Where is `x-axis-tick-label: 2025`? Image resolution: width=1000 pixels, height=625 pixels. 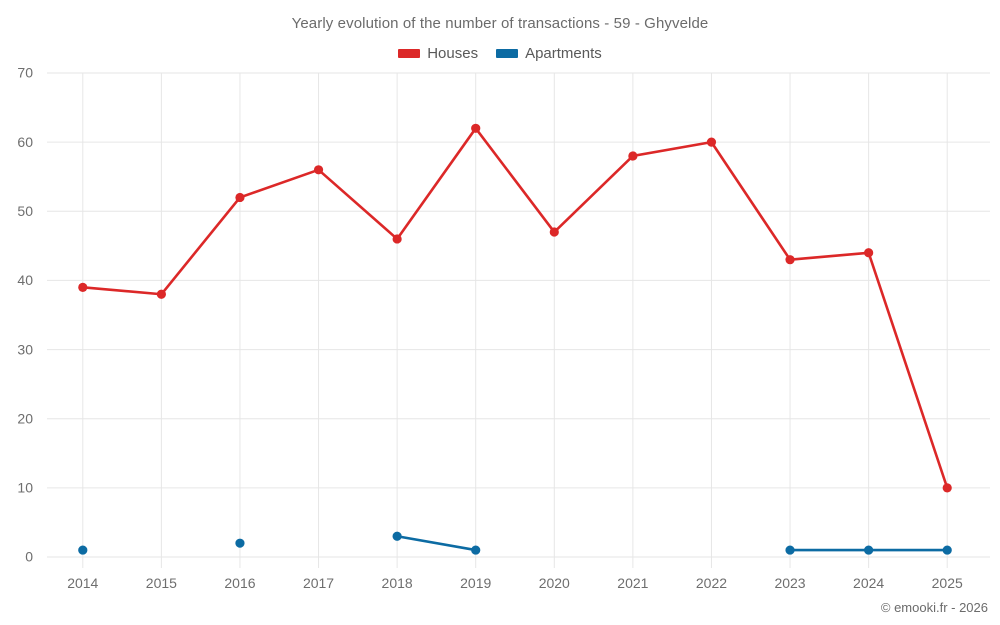 x-axis-tick-label: 2025 is located at coordinates (947, 583).